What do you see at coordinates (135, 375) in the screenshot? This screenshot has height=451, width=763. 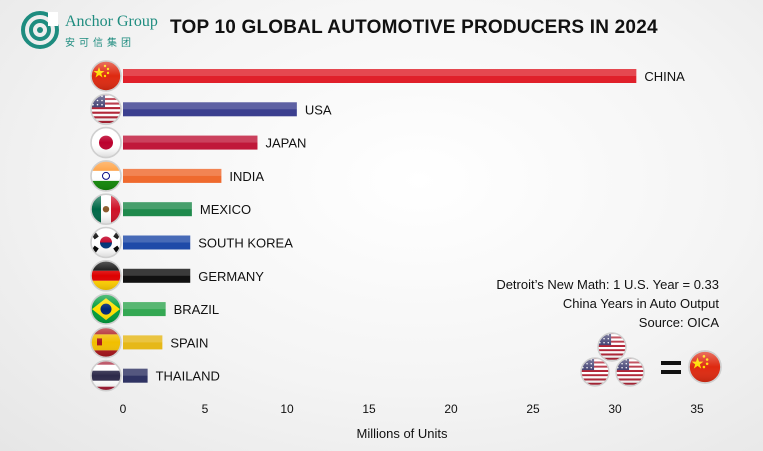 I see `bar-thailand` at bounding box center [135, 375].